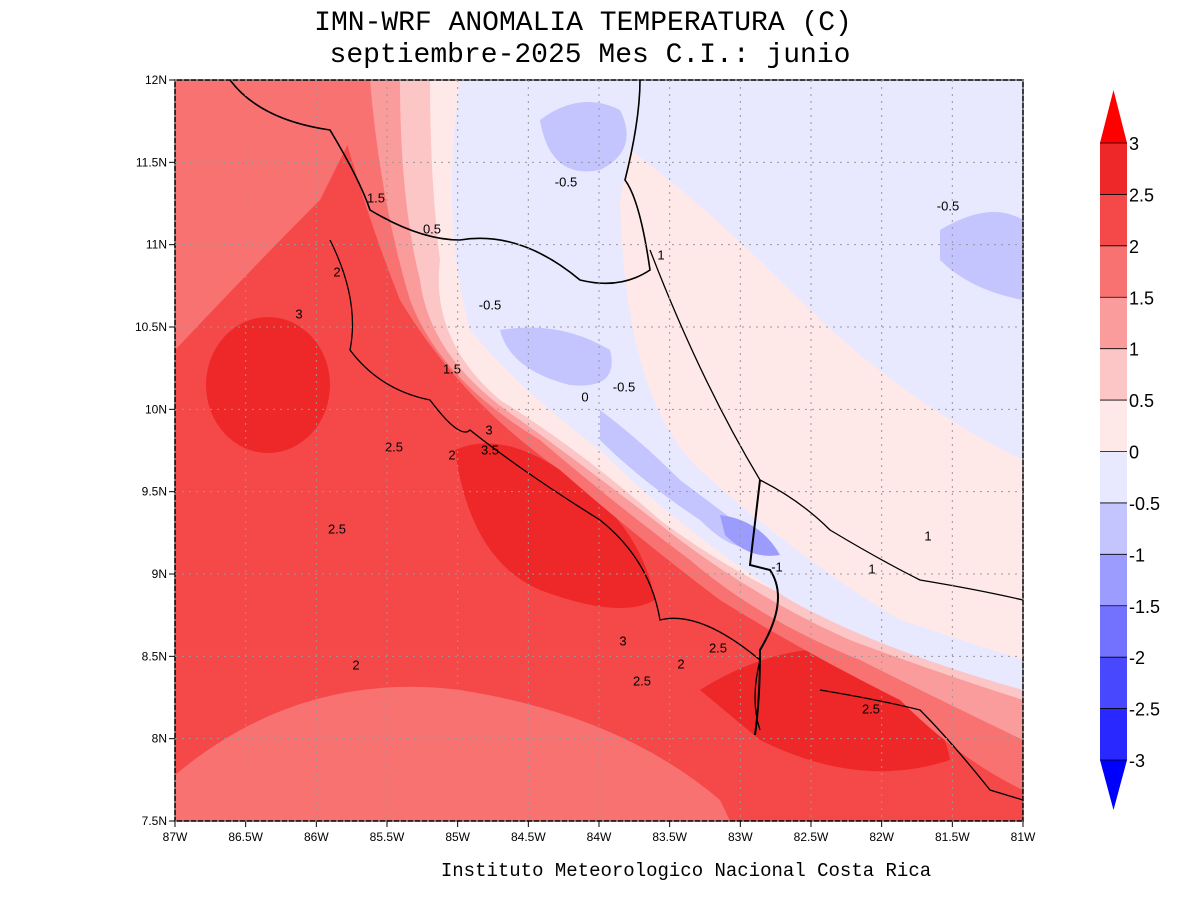 The image size is (1200, 905). Describe the element at coordinates (154, 821) in the screenshot. I see `y-tick-label: 7.5N` at that location.